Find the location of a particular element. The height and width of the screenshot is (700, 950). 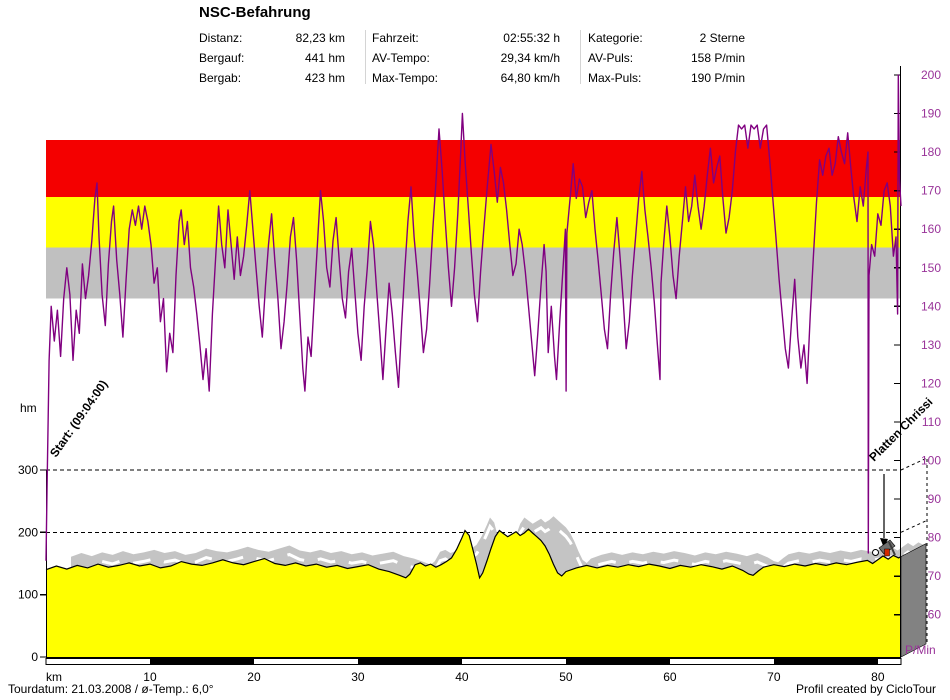

stat-value: 190 P/min is located at coordinates (717, 78).